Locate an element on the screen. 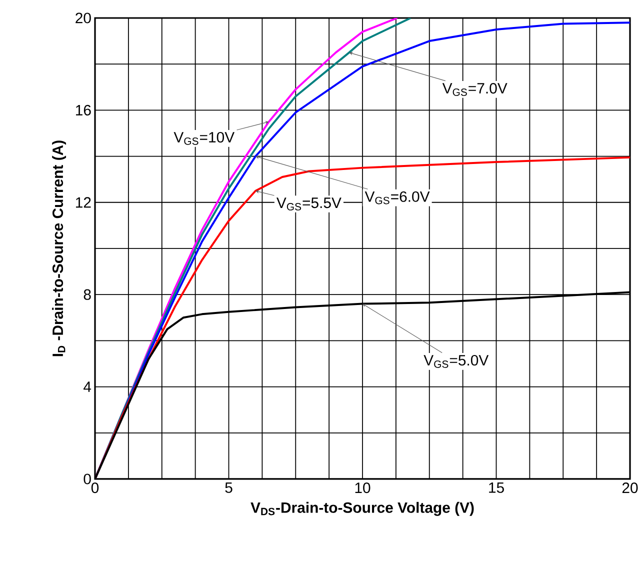  text: V$_{GS}$=5.0V is located at coordinates (456, 361).